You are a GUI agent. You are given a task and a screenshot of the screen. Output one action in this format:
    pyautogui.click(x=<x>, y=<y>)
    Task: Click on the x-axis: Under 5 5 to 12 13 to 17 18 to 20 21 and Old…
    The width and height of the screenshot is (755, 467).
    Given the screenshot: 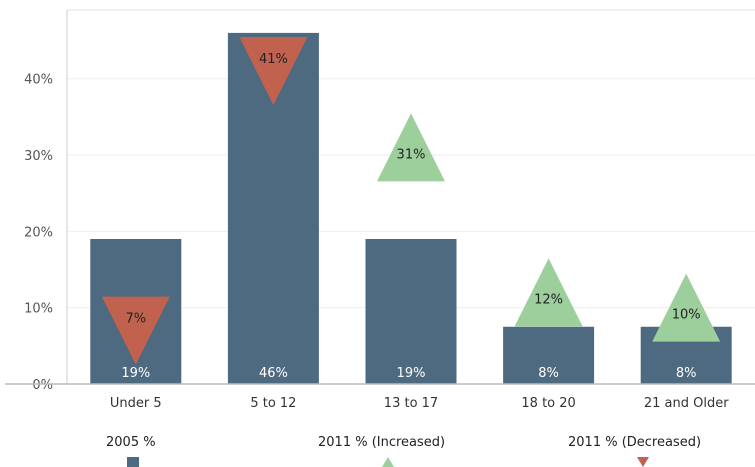 What is the action you would take?
    pyautogui.click(x=380, y=397)
    